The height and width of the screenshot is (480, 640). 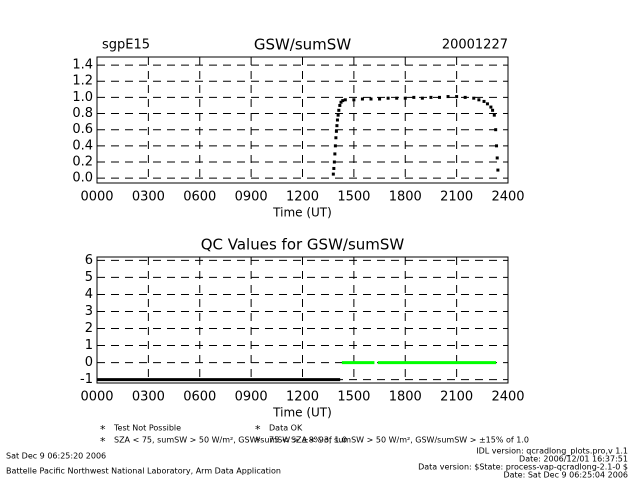 I want to click on legend-label: Test Not Possible, so click(x=147, y=428).